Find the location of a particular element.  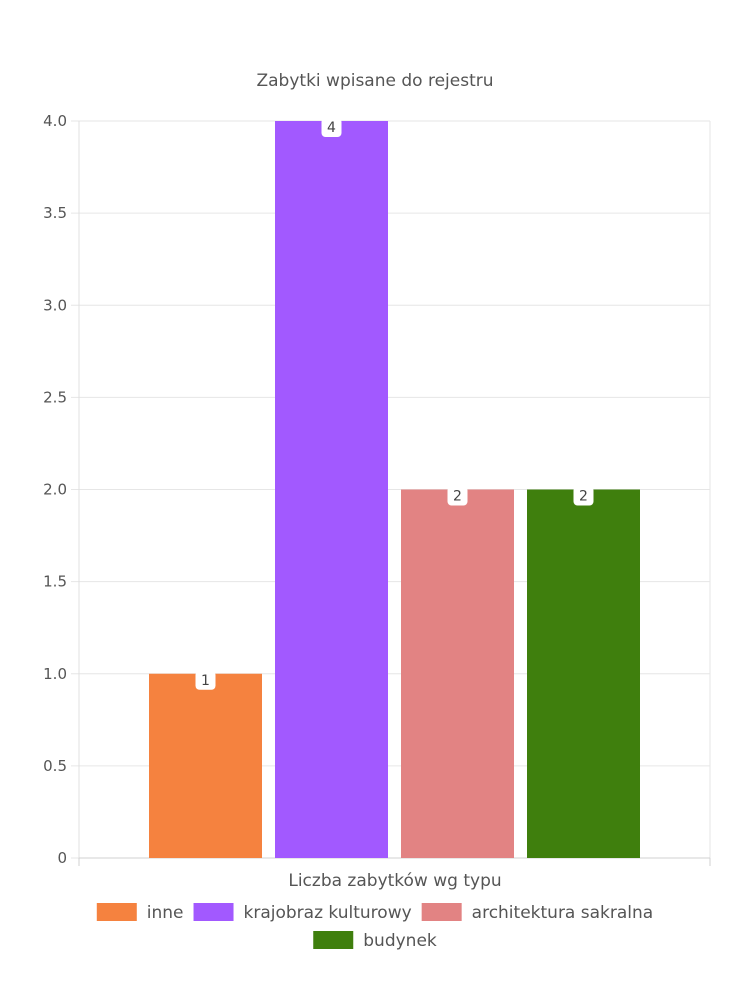

y-tick-label: 4.0 is located at coordinates (55, 121).